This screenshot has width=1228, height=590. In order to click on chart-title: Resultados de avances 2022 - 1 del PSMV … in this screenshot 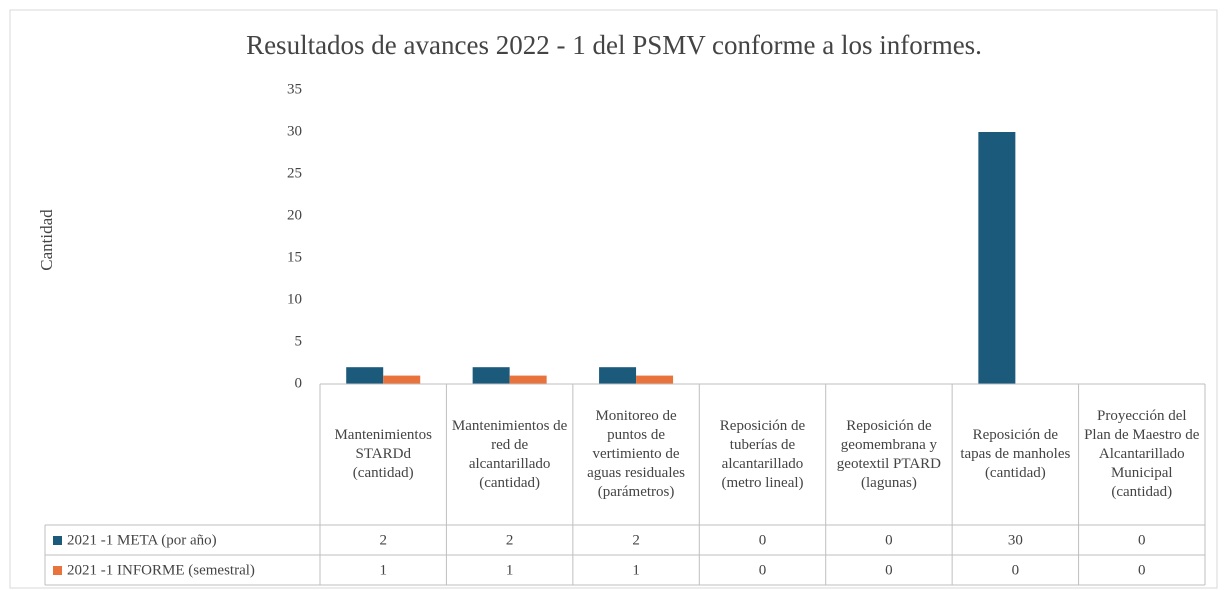, I will do `click(614, 45)`.